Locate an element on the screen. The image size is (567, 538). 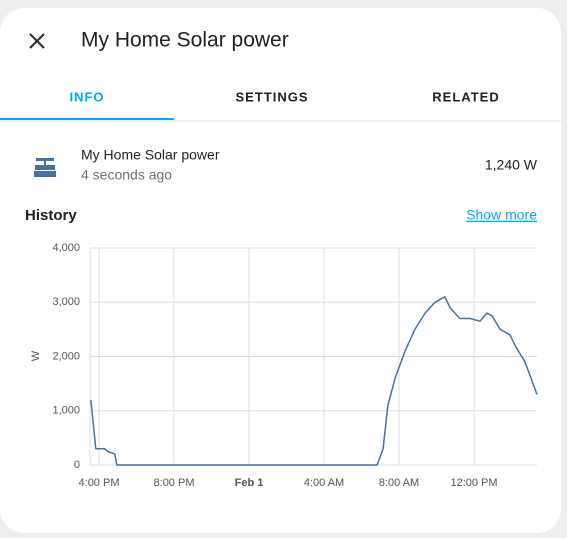
close-button is located at coordinates (37, 41).